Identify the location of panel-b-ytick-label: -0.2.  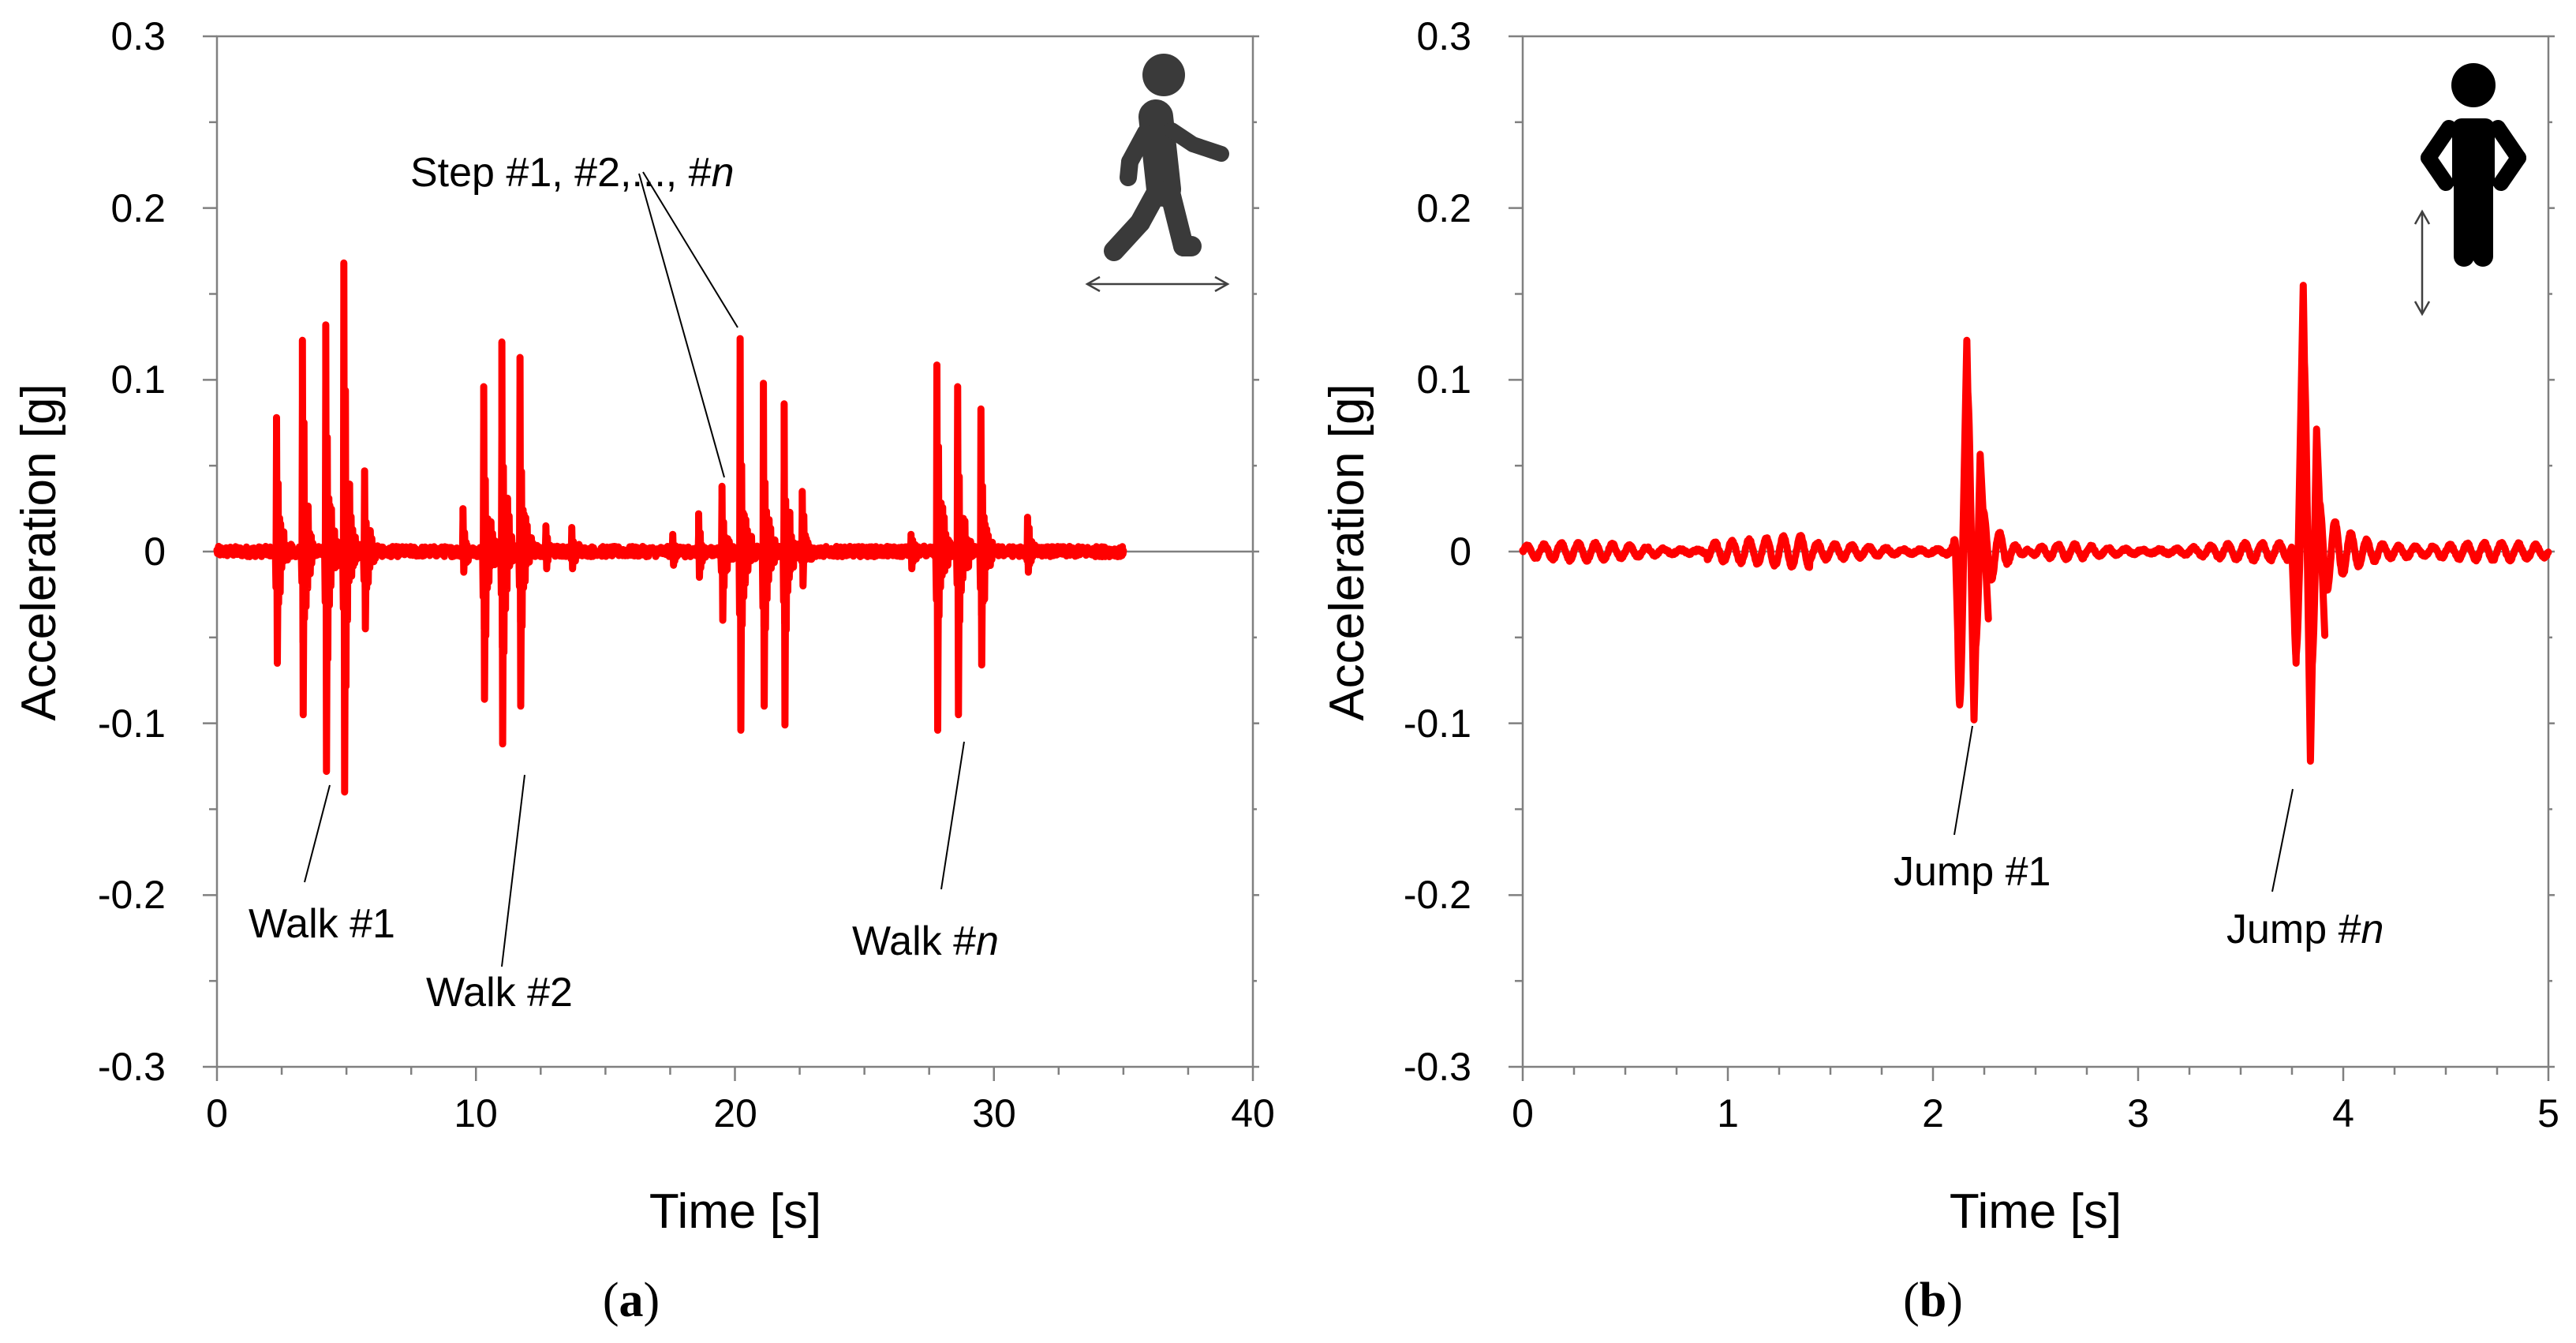
(1437, 895).